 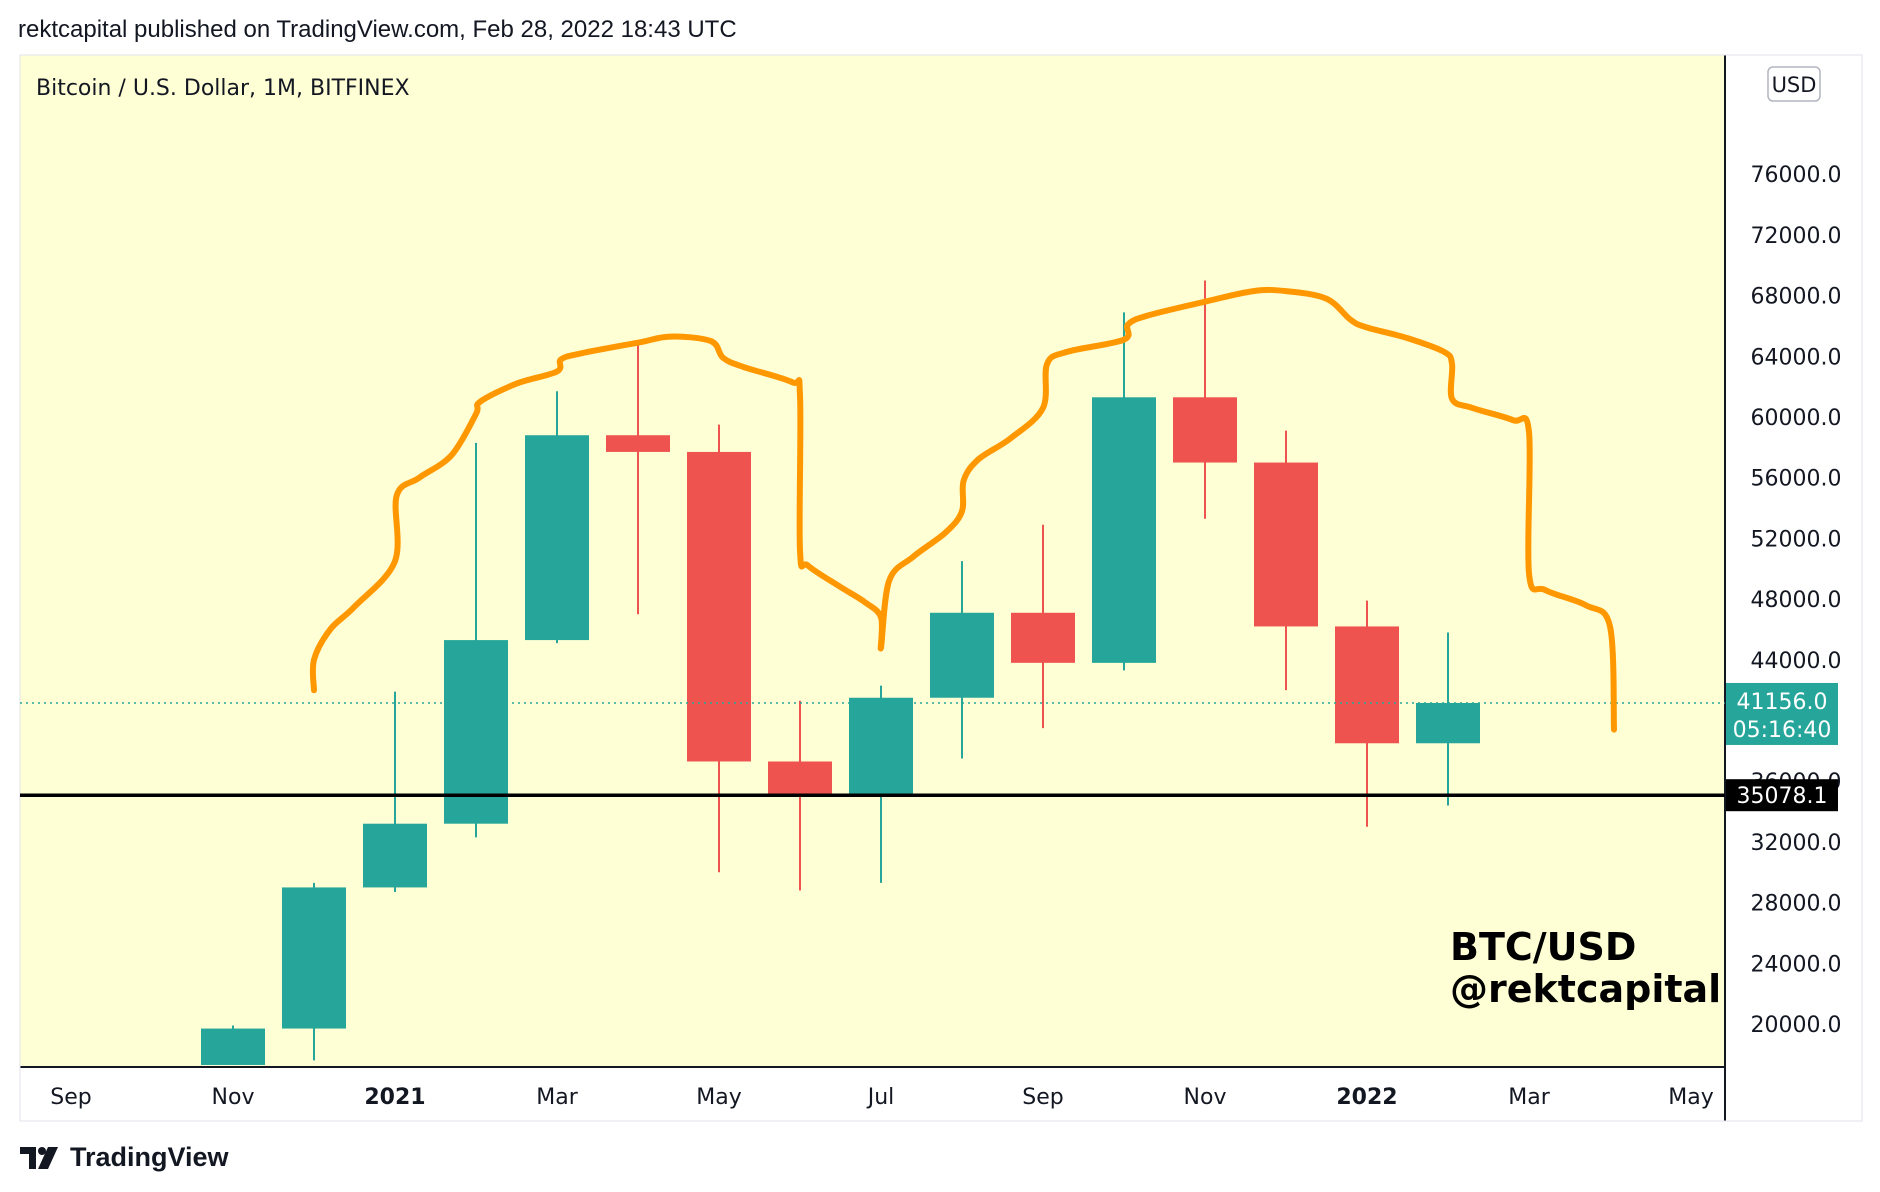 What do you see at coordinates (1782, 702) in the screenshot?
I see `current-price-value: 41156.0` at bounding box center [1782, 702].